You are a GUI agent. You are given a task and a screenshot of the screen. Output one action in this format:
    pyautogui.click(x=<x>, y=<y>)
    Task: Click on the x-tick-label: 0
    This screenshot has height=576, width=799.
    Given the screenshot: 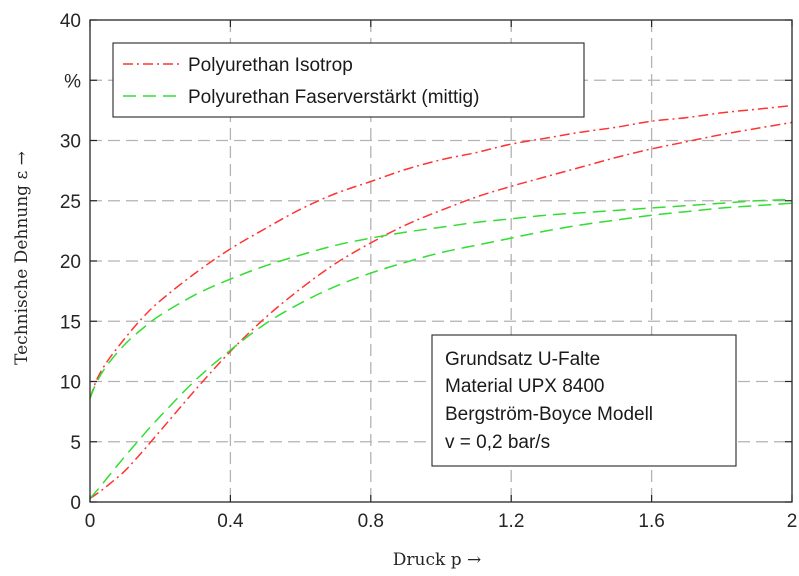 What is the action you would take?
    pyautogui.click(x=90, y=521)
    